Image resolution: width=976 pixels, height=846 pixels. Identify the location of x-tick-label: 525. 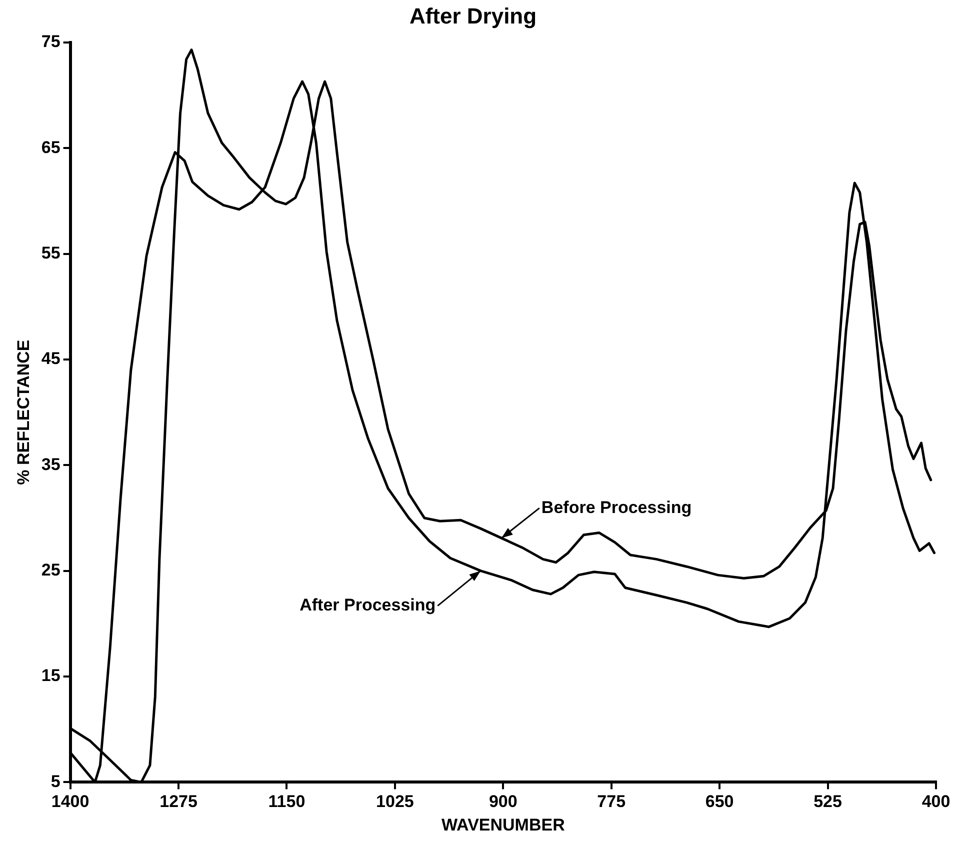
(828, 802).